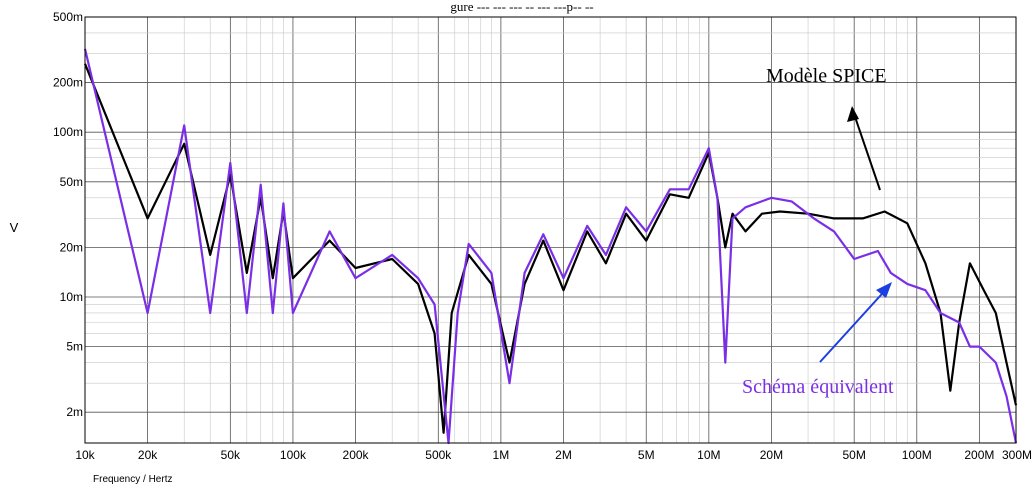 This screenshot has width=1032, height=489. I want to click on spice-arrow-line, so click(866, 149).